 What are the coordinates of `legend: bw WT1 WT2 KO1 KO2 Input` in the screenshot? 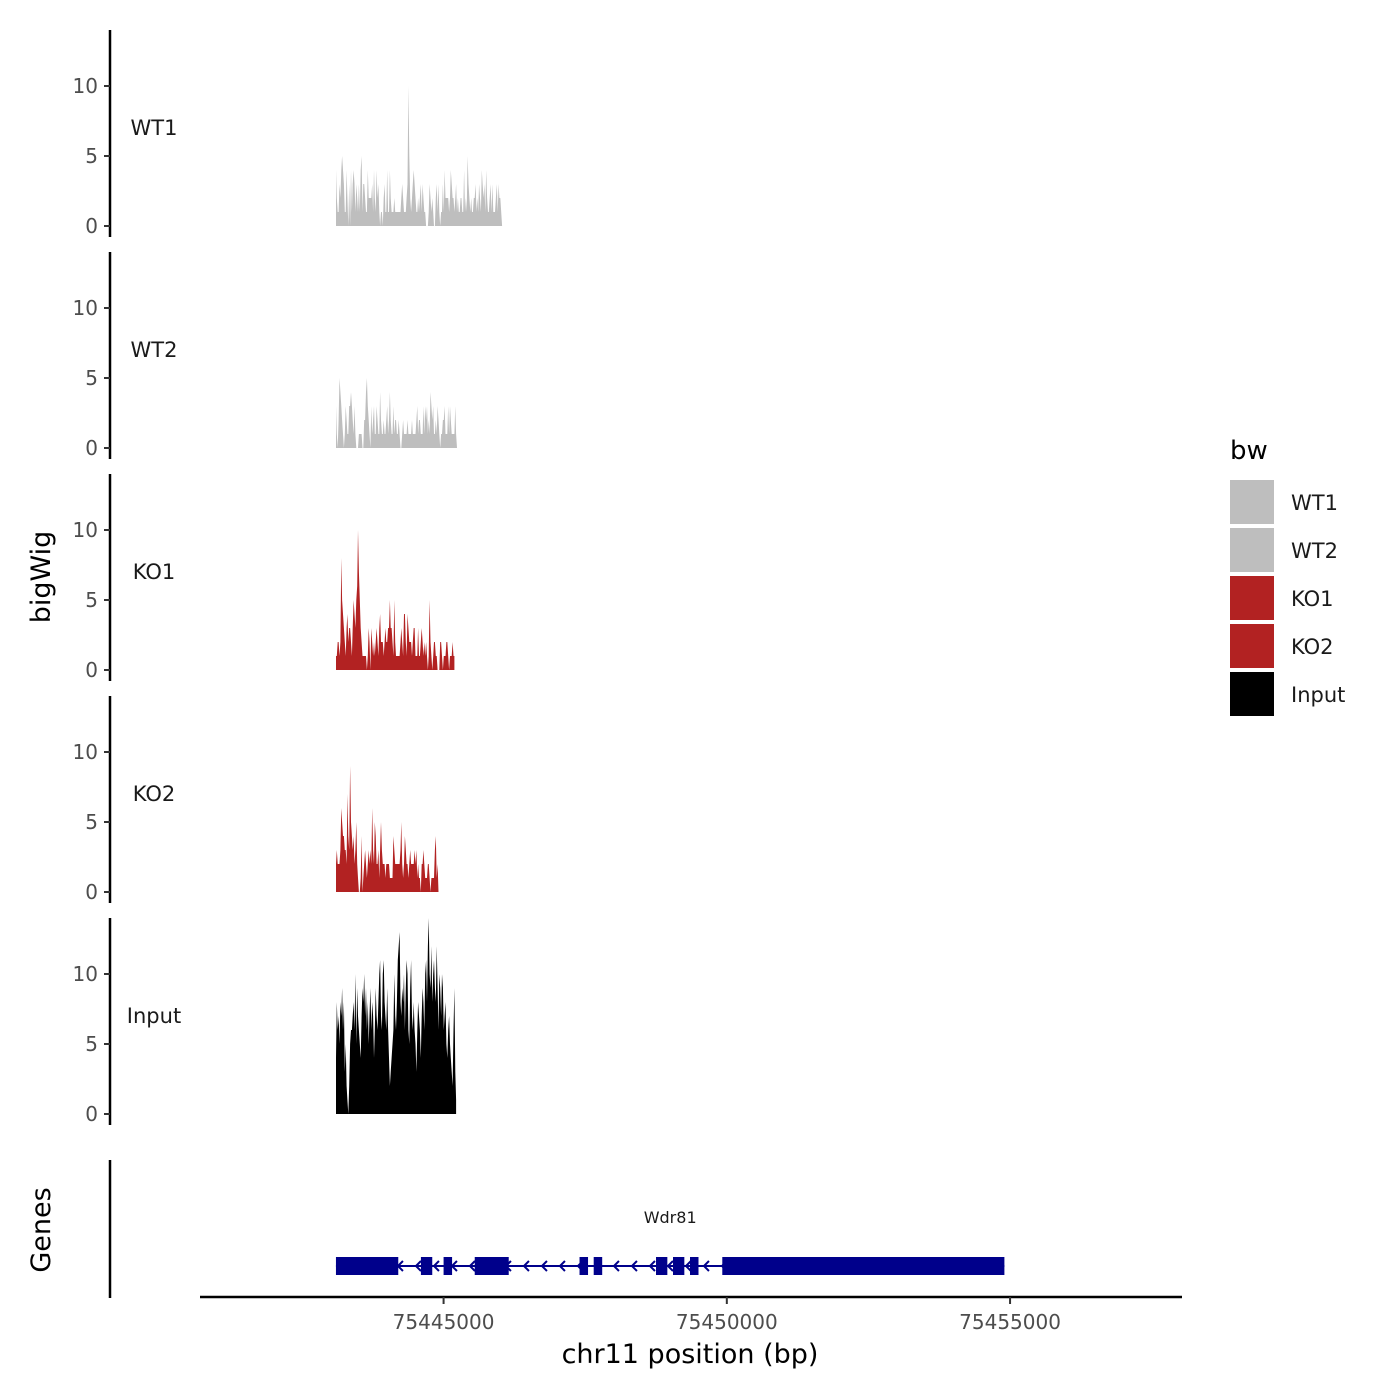 It's located at (1287, 576).